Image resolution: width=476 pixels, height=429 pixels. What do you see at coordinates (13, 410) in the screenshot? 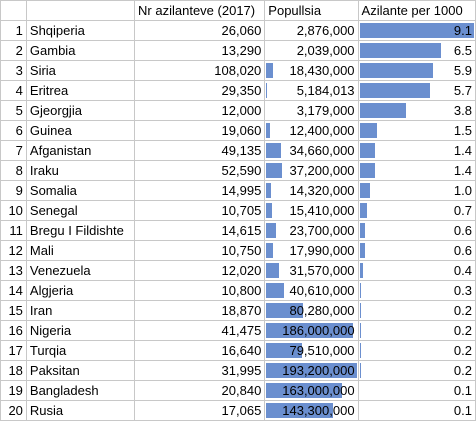
I see `rank-cell: 20` at bounding box center [13, 410].